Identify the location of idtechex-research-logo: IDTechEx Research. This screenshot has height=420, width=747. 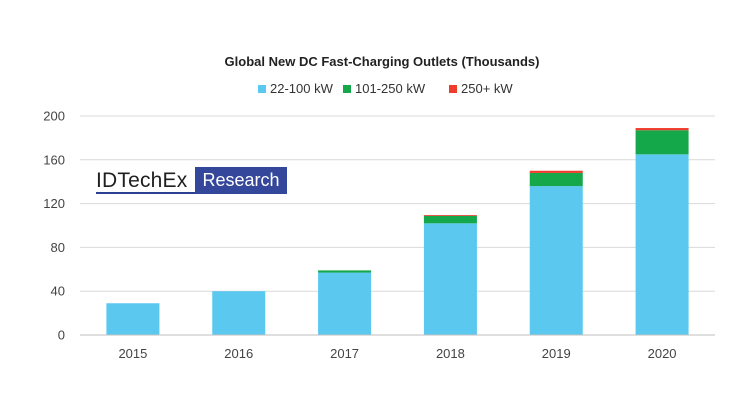
(191, 180).